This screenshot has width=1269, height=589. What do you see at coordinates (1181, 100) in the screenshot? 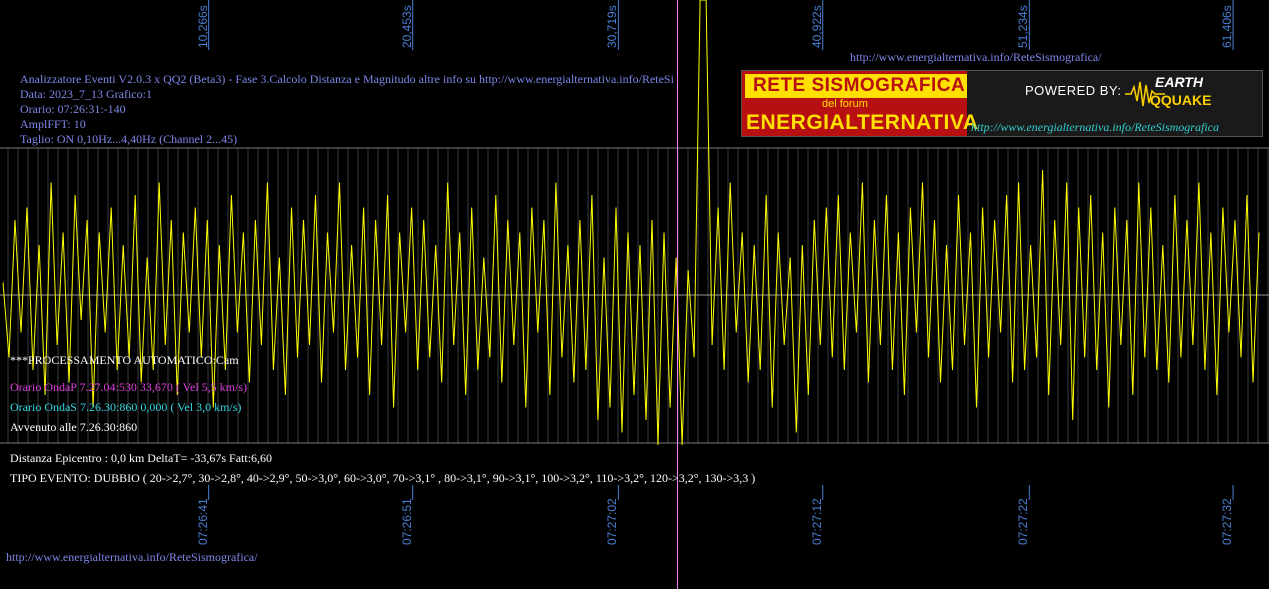
I see `logo-qquake: QQUAKE` at bounding box center [1181, 100].